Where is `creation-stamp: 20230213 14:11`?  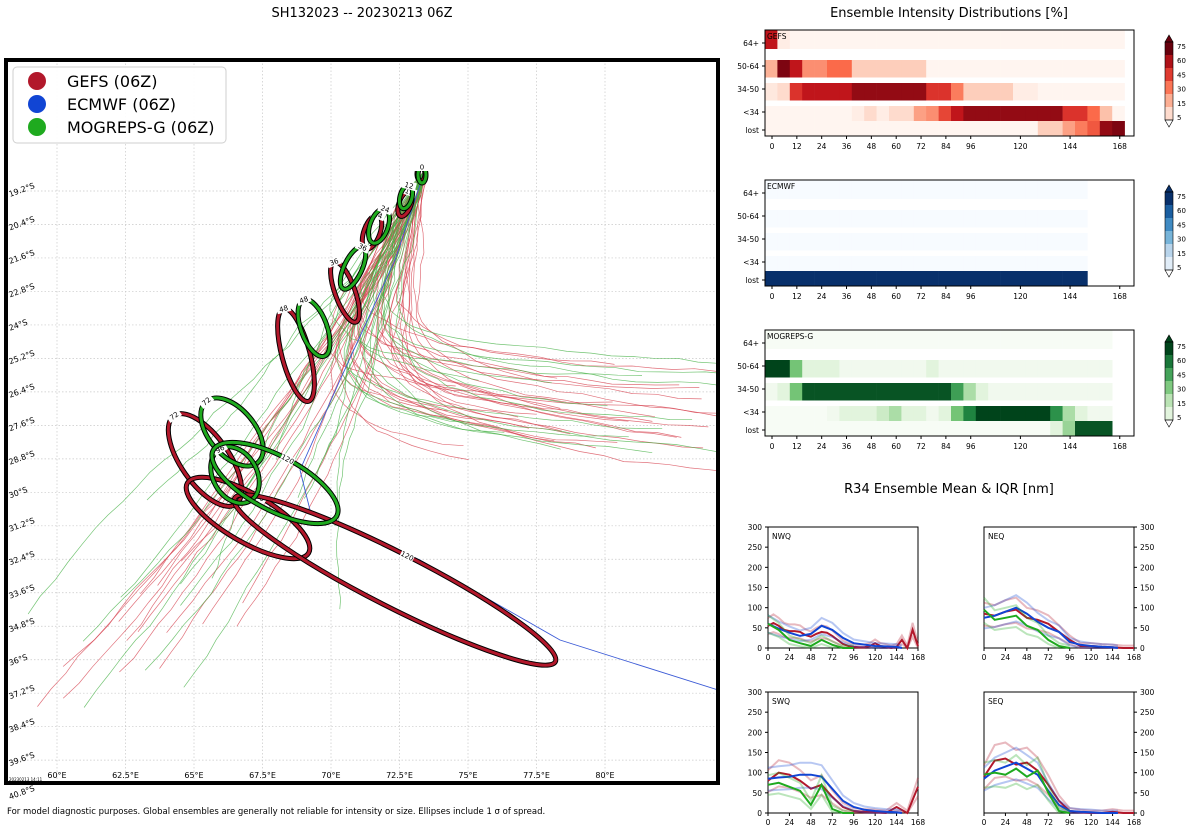
creation-stamp: 20230213 14:11 is located at coordinates (26, 779).